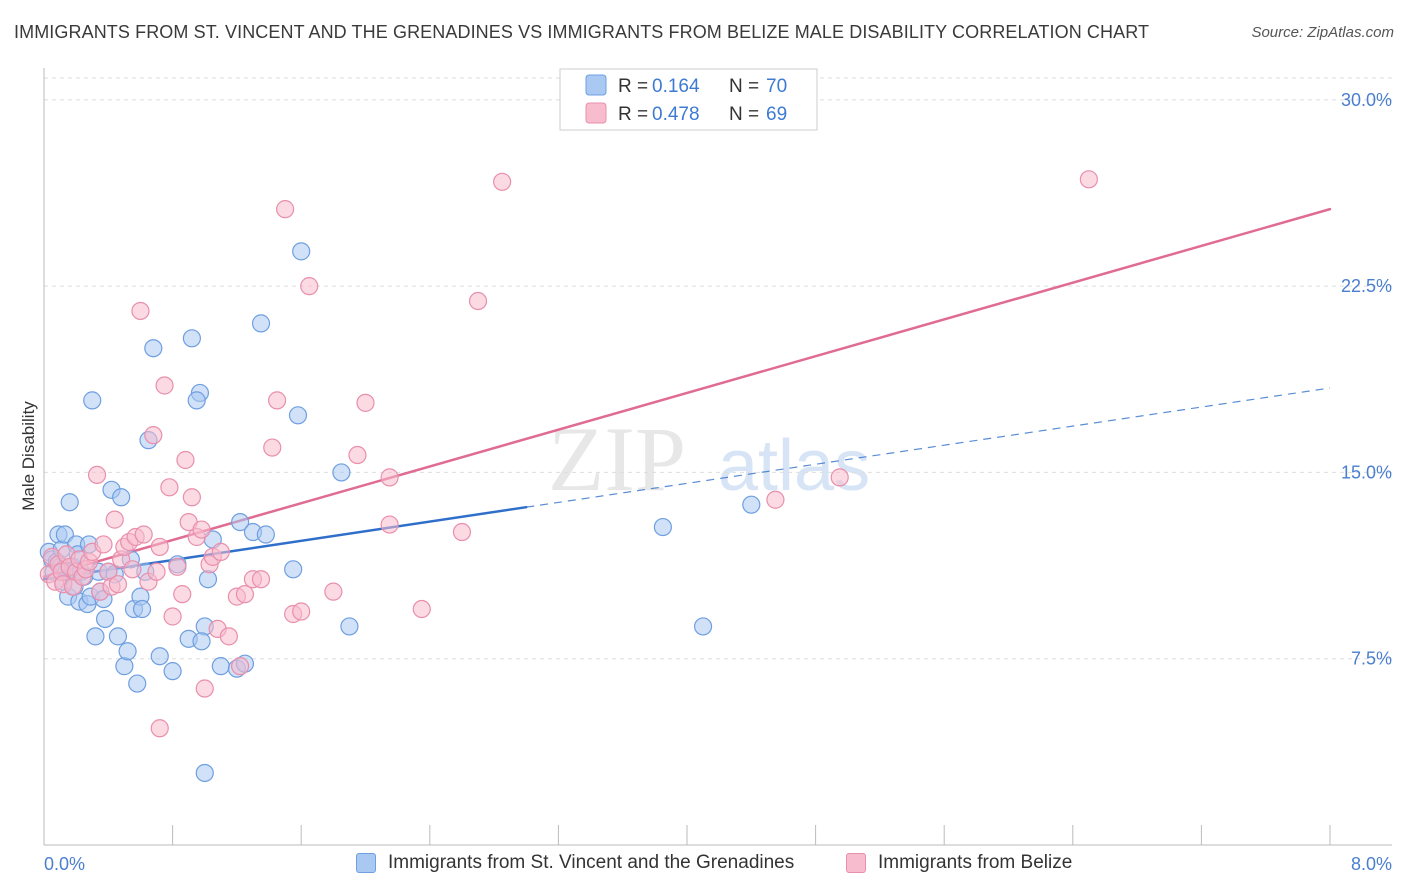 This screenshot has width=1406, height=892. I want to click on source-credit: Source: ZipAtlas.com, so click(1322, 32).